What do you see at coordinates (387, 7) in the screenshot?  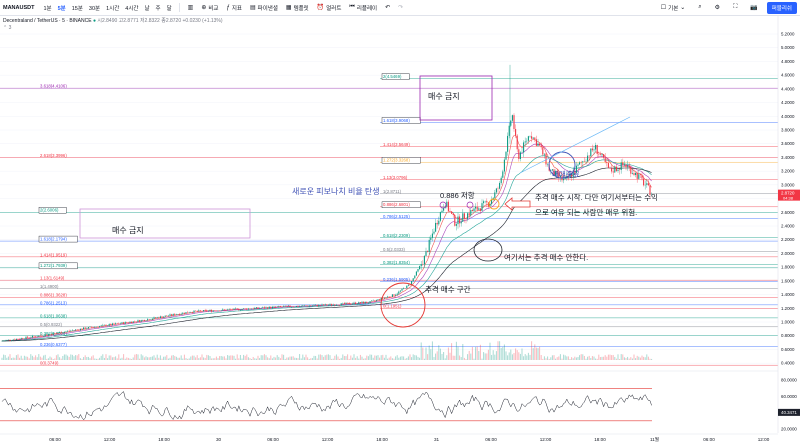 I see `undo-button: ↶` at bounding box center [387, 7].